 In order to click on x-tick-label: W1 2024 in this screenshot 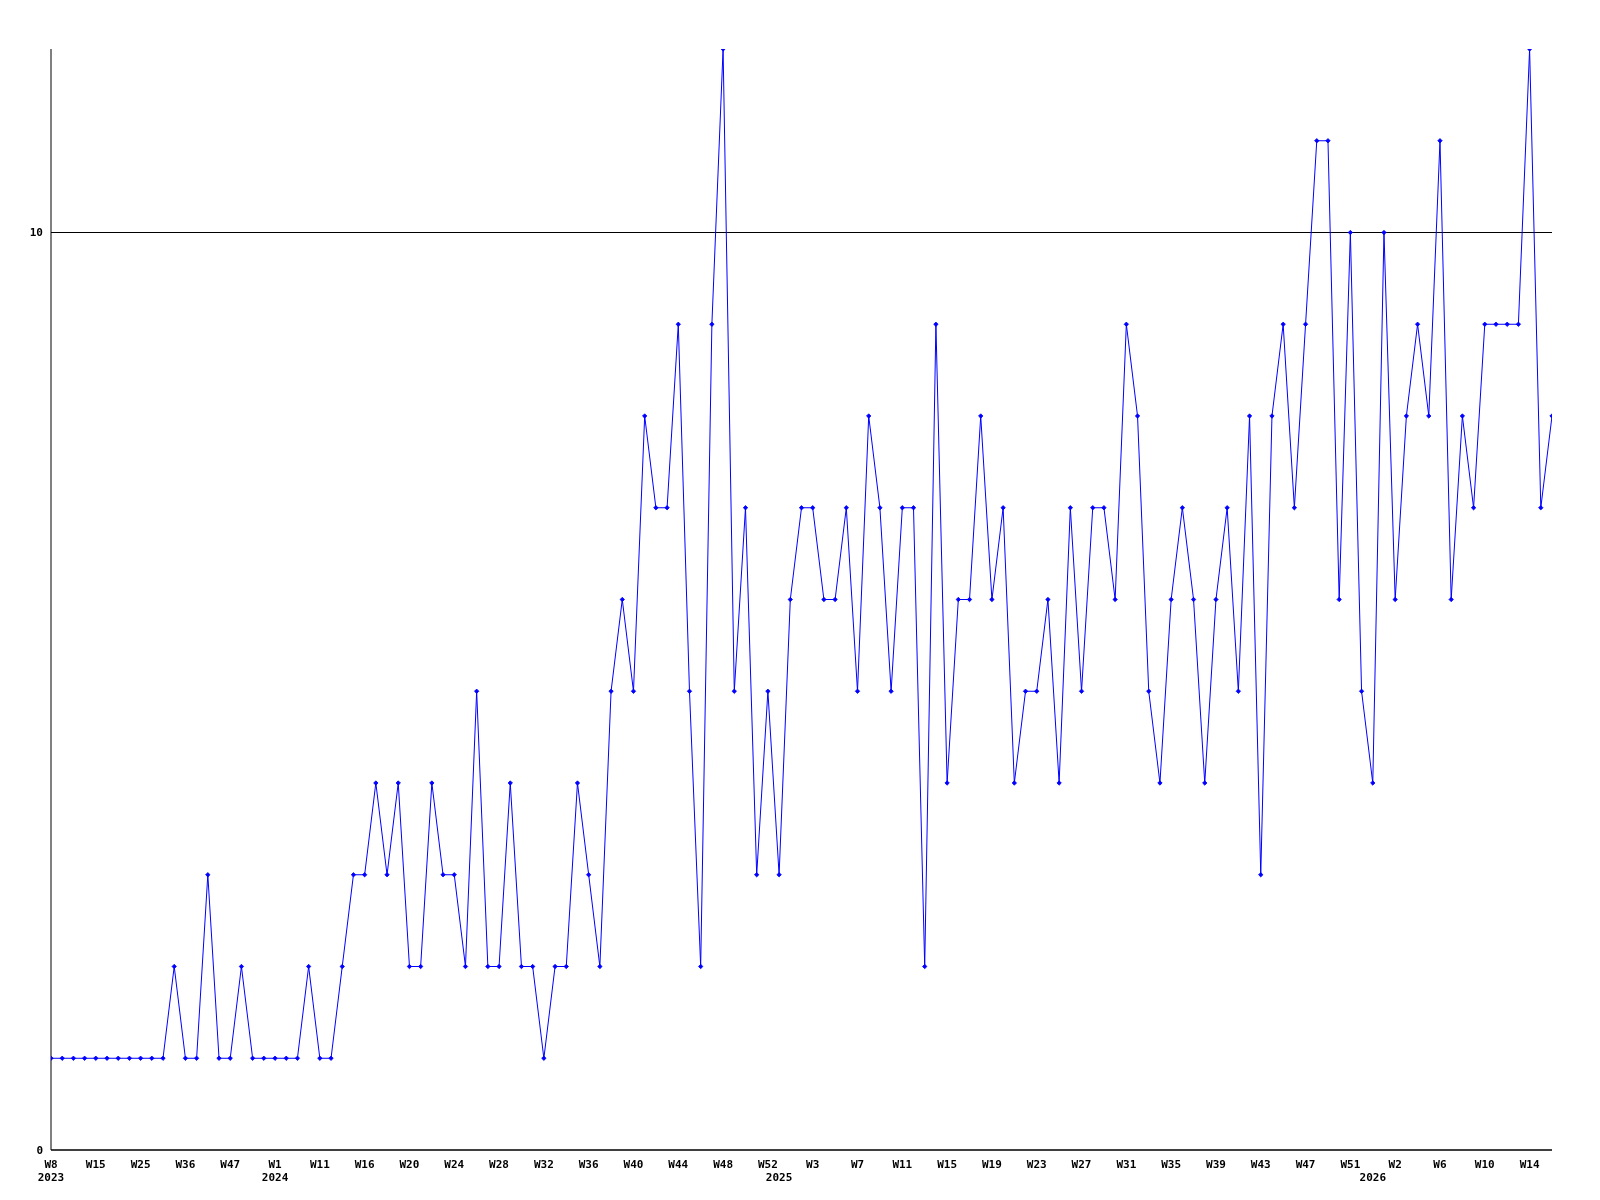, I will do `click(275, 1171)`.